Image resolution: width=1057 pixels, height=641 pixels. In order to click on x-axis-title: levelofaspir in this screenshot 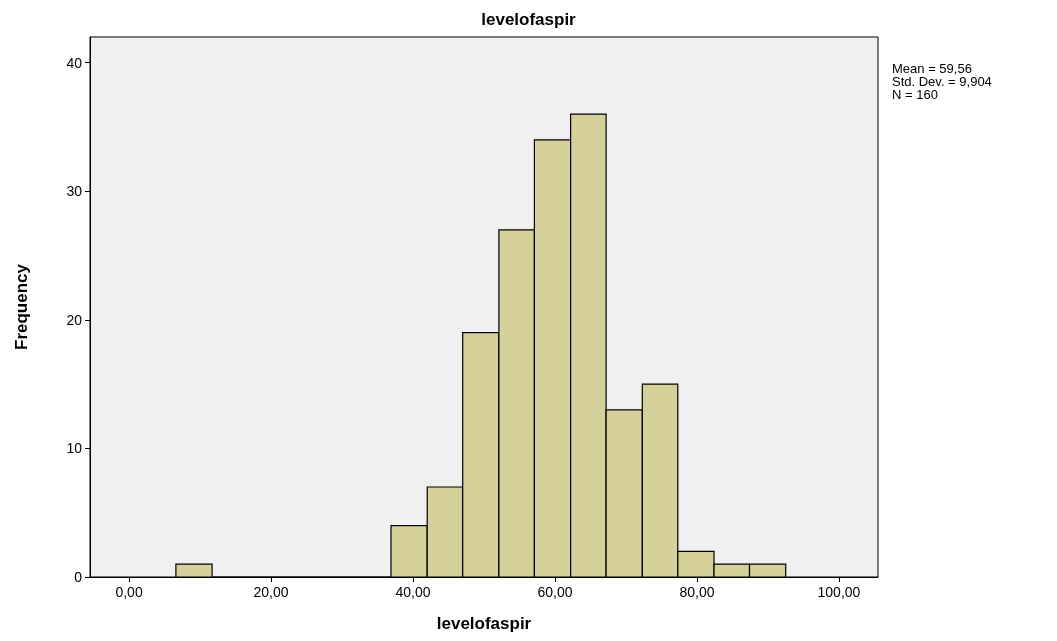, I will do `click(484, 623)`.